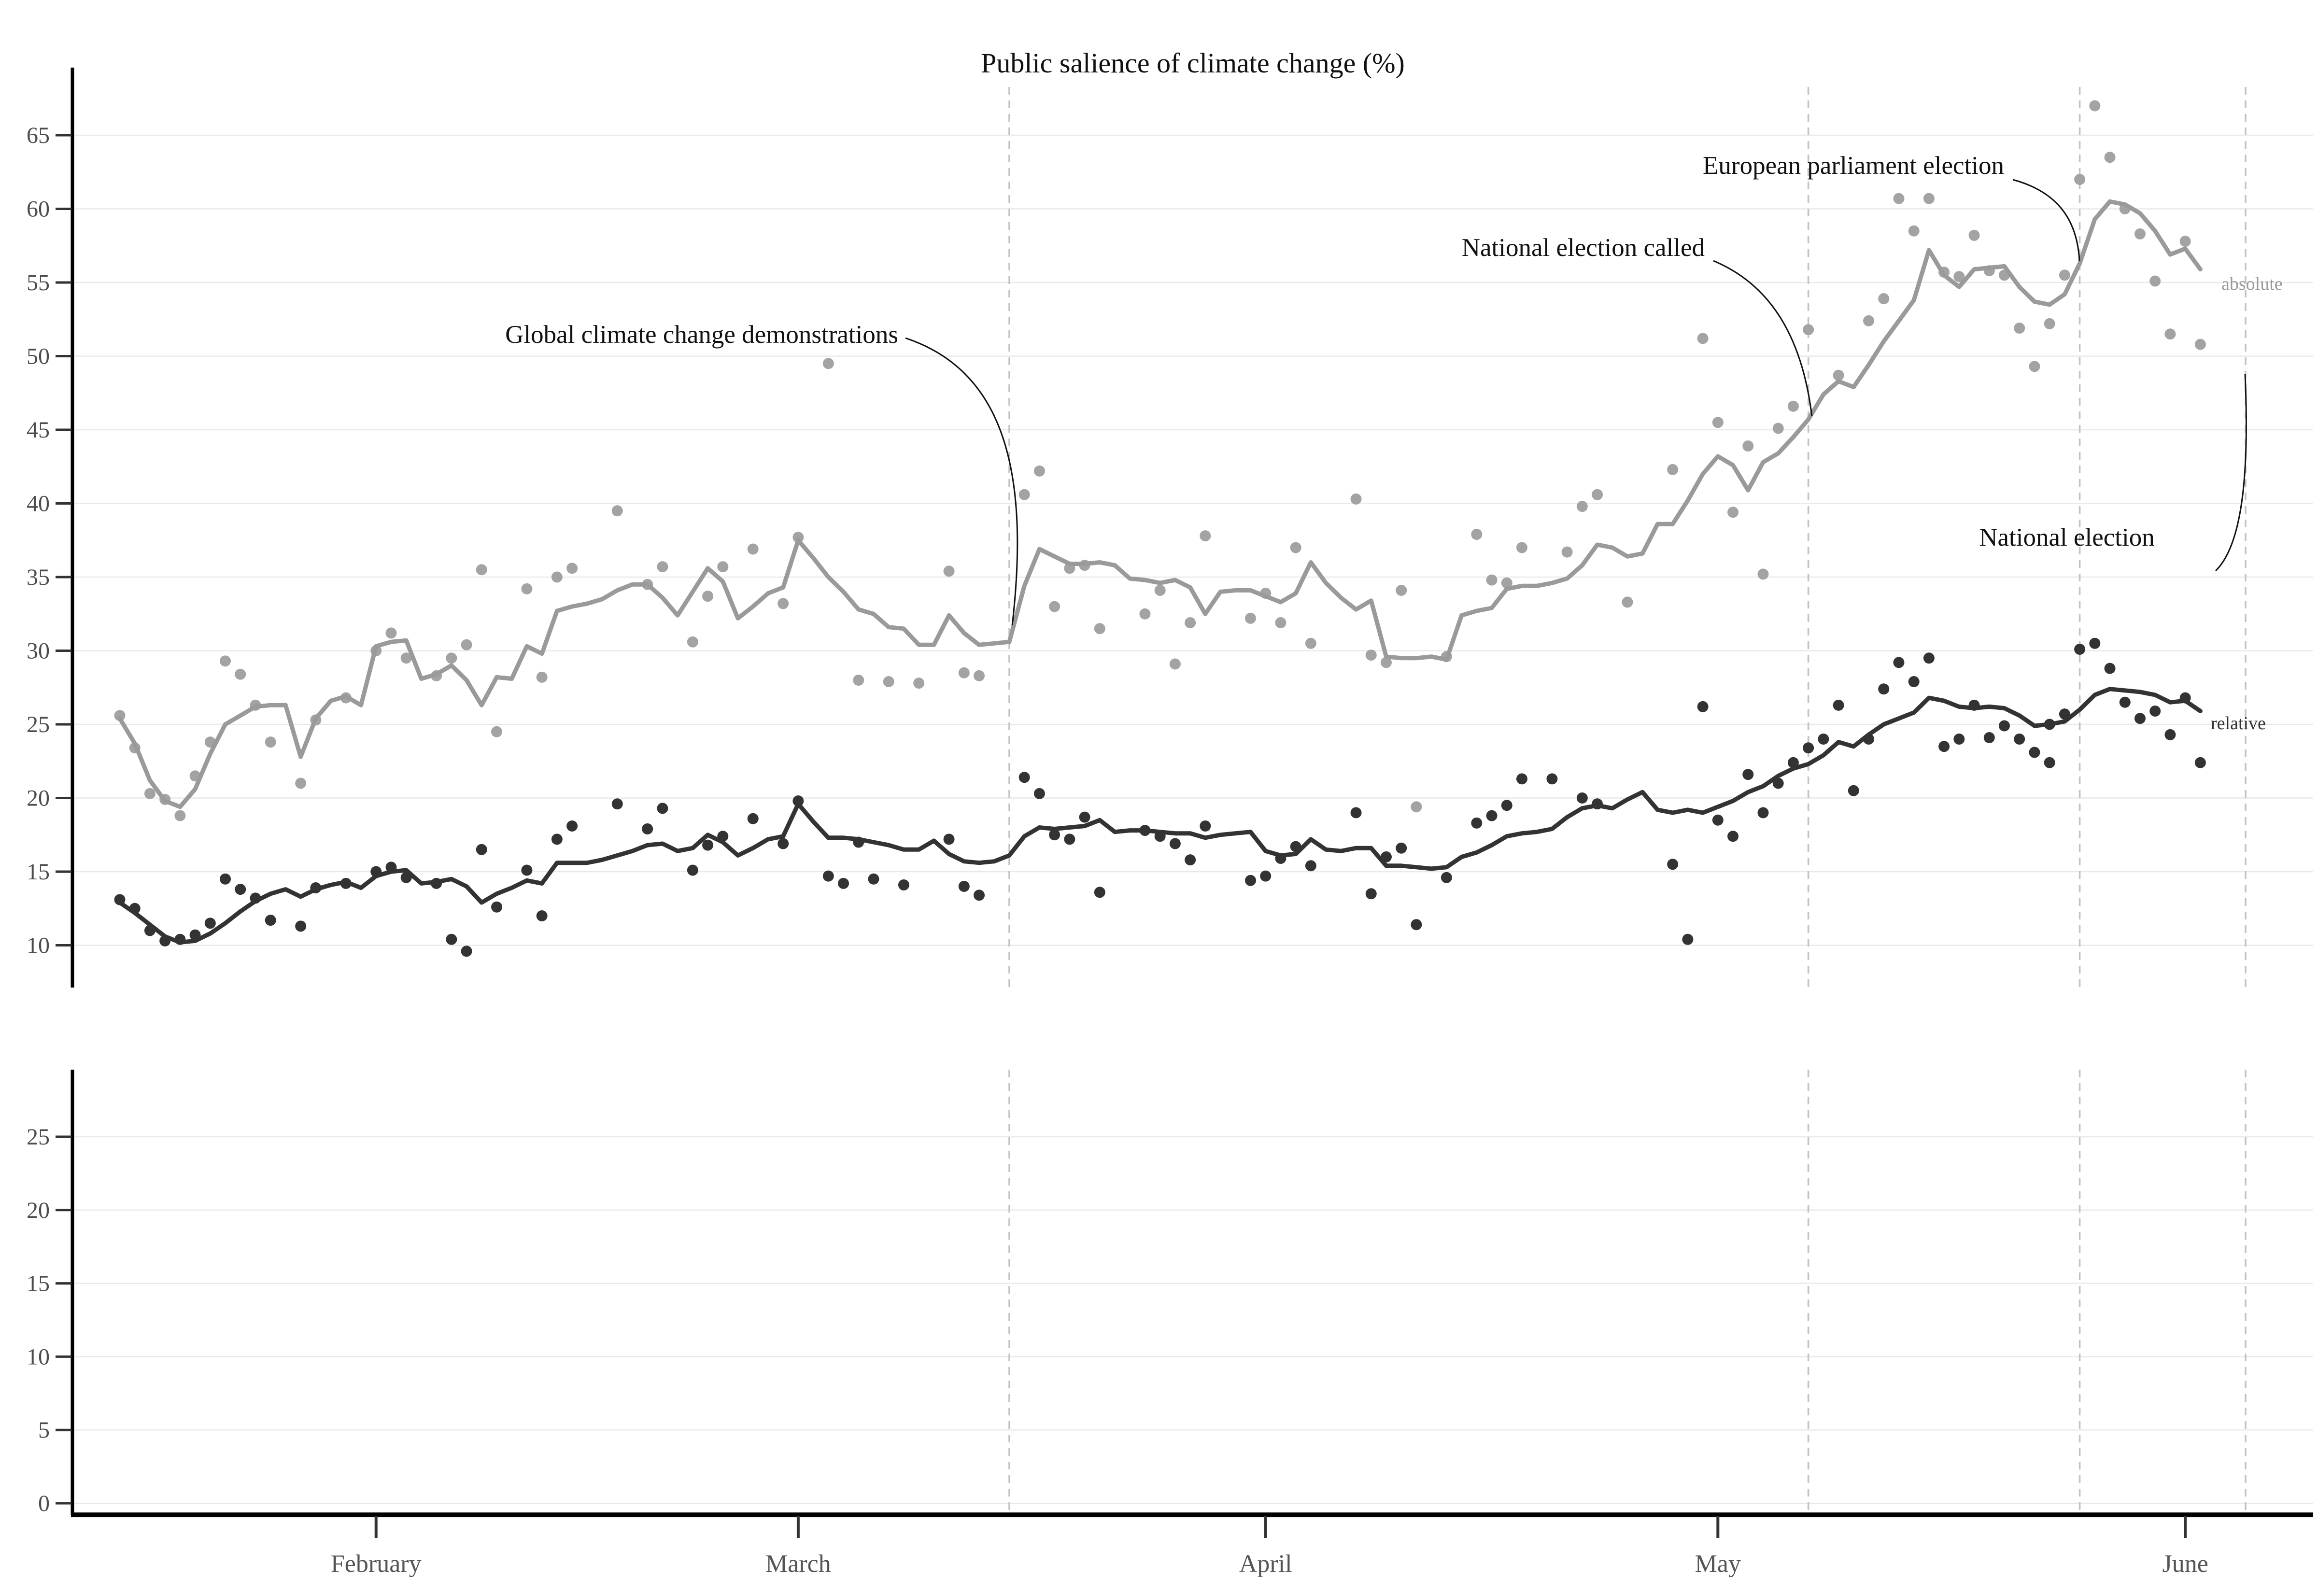 Image resolution: width=2318 pixels, height=1596 pixels. I want to click on relative-label: relative, so click(2239, 723).